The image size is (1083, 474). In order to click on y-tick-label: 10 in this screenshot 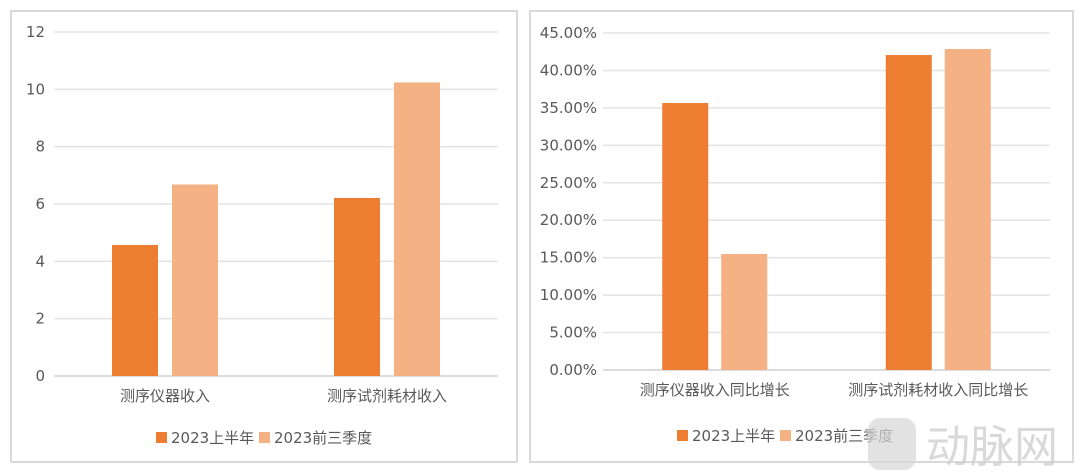, I will do `click(35, 89)`.